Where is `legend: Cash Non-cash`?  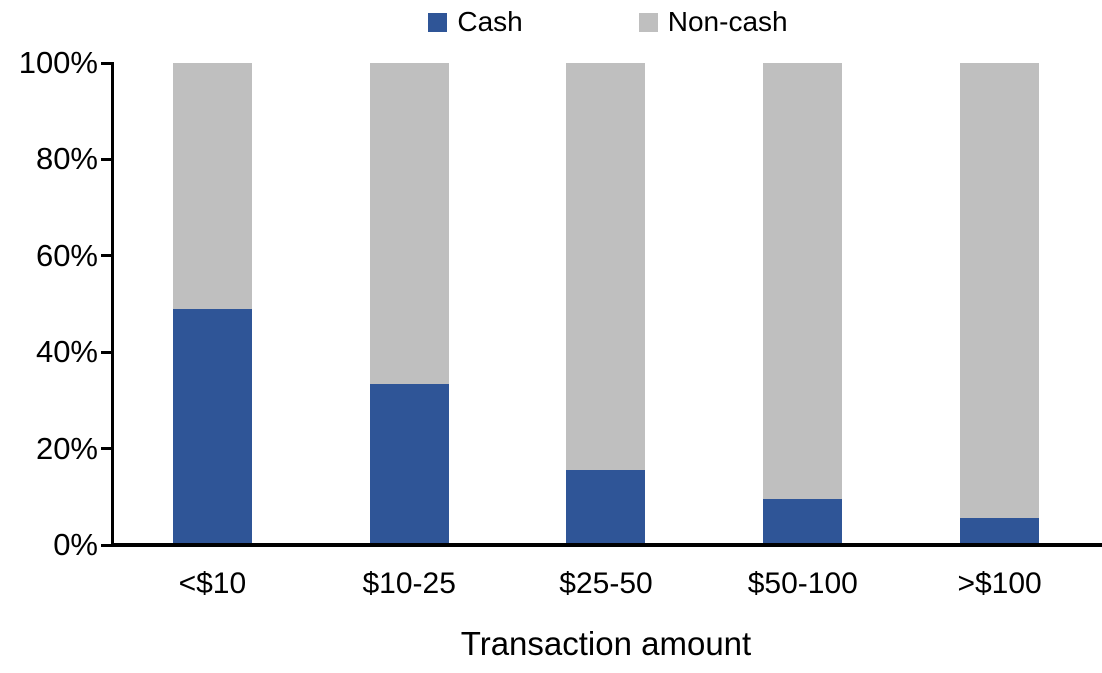 legend: Cash Non-cash is located at coordinates (608, 22).